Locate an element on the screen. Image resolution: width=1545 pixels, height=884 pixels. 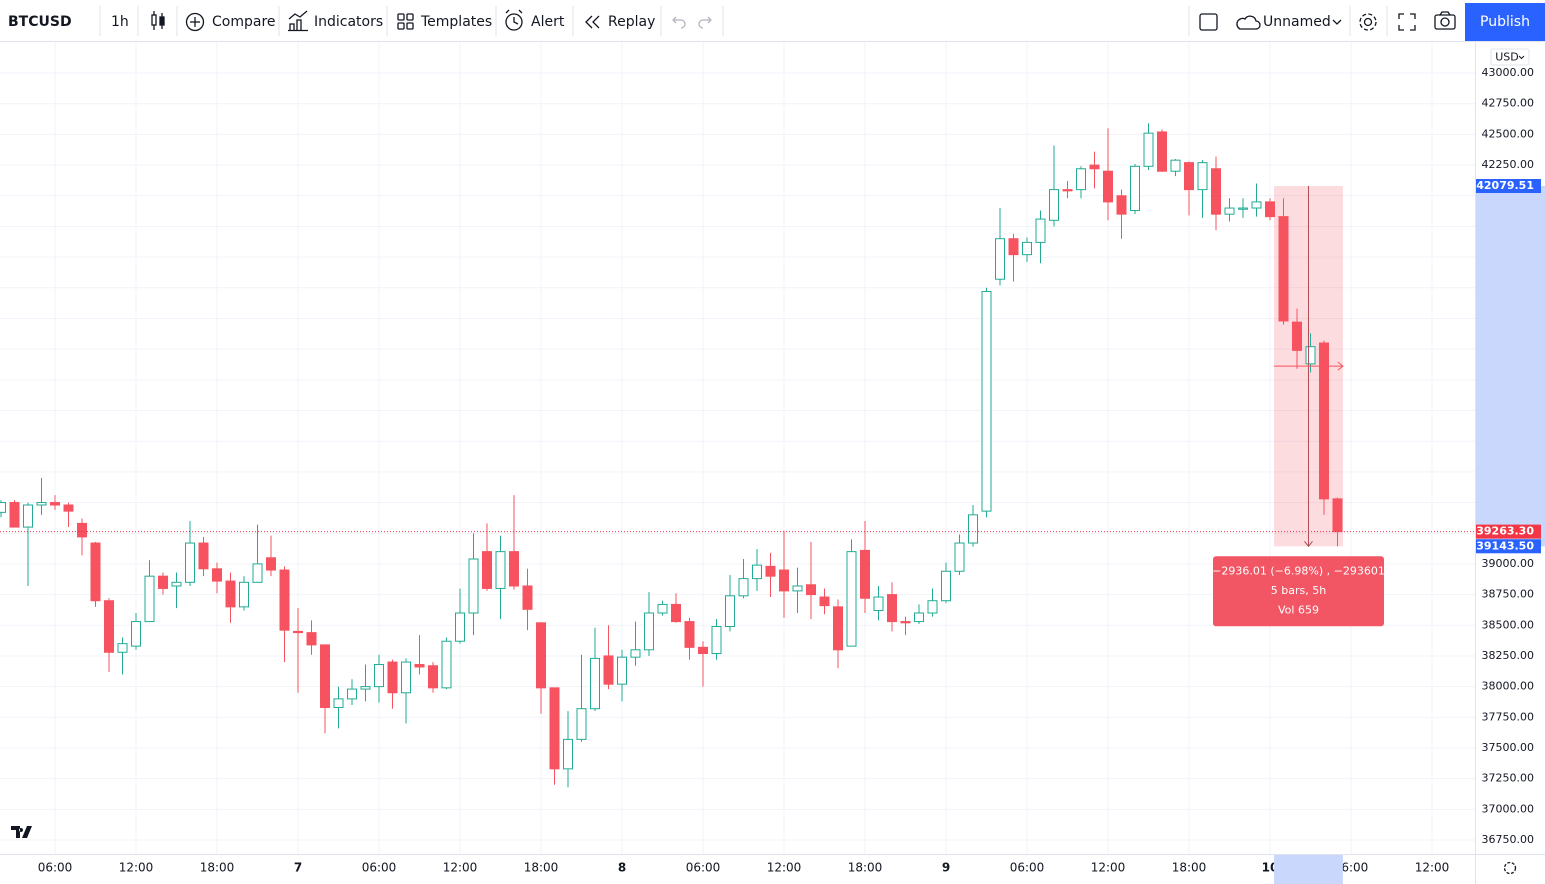
templates-button: Templates is located at coordinates (456, 22).